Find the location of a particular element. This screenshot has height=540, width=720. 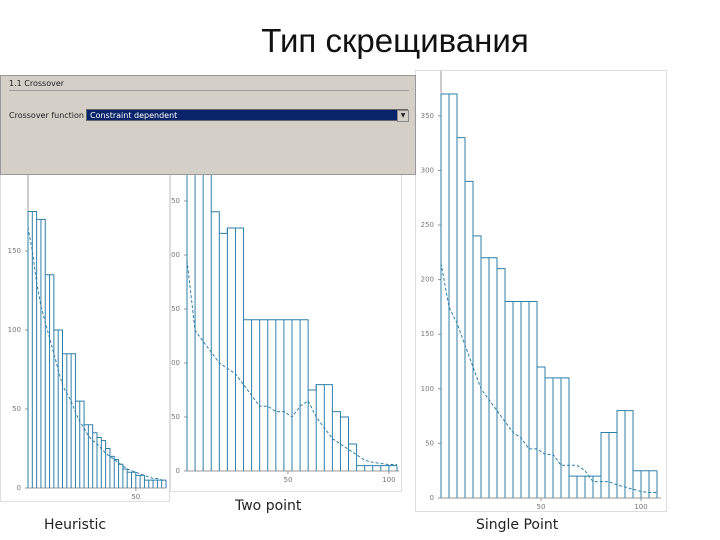

caption: Single Point is located at coordinates (517, 525).